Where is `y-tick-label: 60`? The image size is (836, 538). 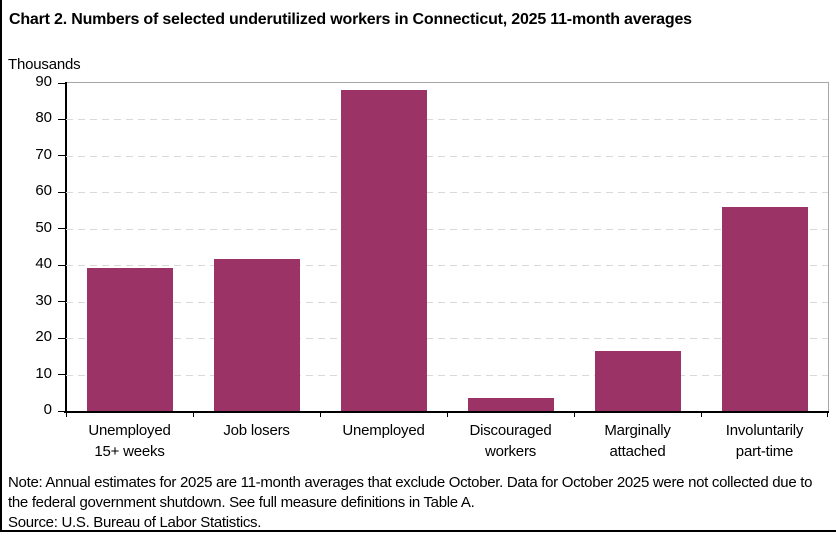 y-tick-label: 60 is located at coordinates (43, 191).